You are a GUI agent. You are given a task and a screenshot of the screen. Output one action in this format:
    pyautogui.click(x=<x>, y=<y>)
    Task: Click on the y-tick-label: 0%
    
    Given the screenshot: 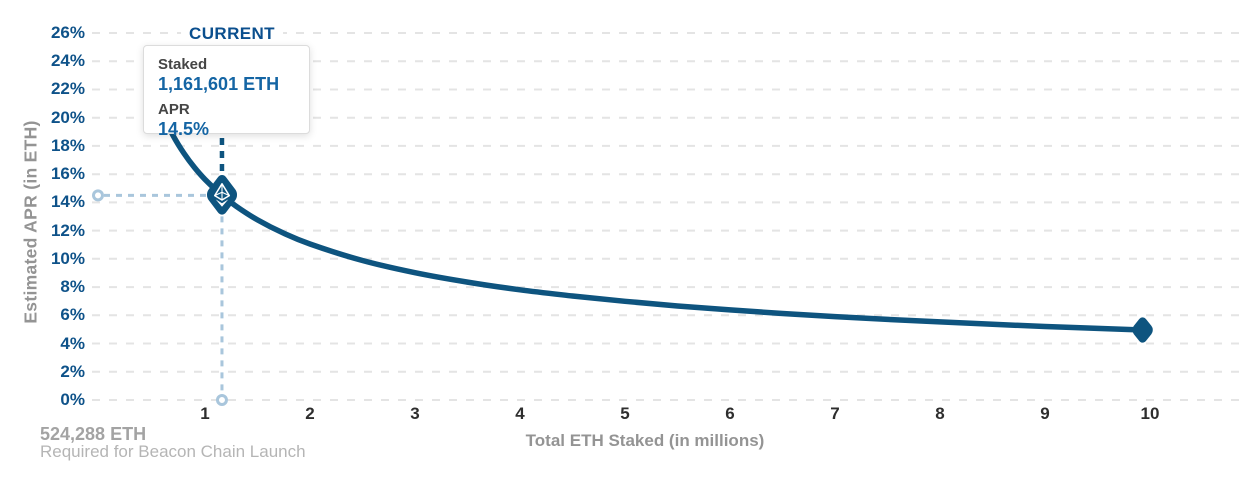 What is the action you would take?
    pyautogui.click(x=72, y=399)
    